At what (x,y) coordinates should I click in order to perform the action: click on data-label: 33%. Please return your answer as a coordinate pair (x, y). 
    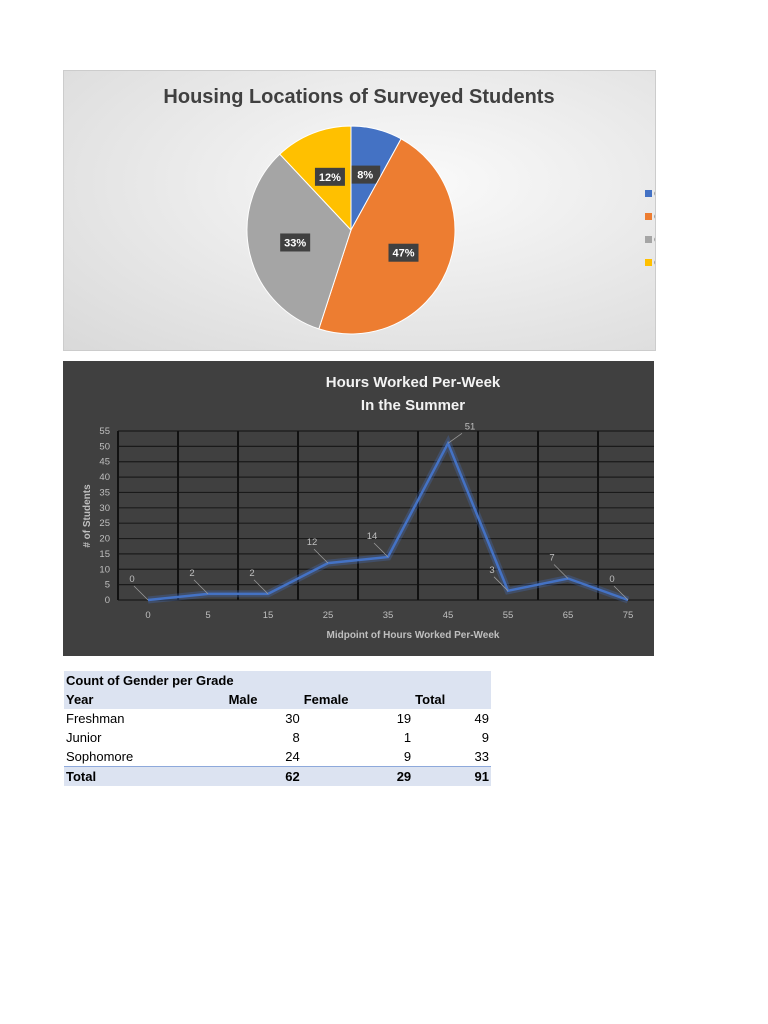
    Looking at the image, I should click on (295, 243).